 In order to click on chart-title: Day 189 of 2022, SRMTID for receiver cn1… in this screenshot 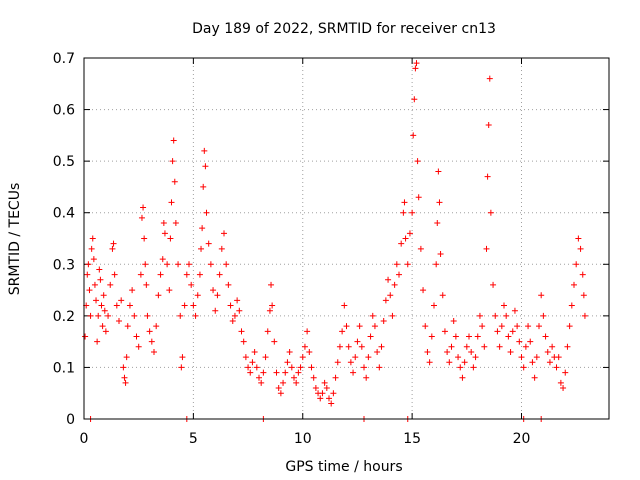, I will do `click(344, 29)`.